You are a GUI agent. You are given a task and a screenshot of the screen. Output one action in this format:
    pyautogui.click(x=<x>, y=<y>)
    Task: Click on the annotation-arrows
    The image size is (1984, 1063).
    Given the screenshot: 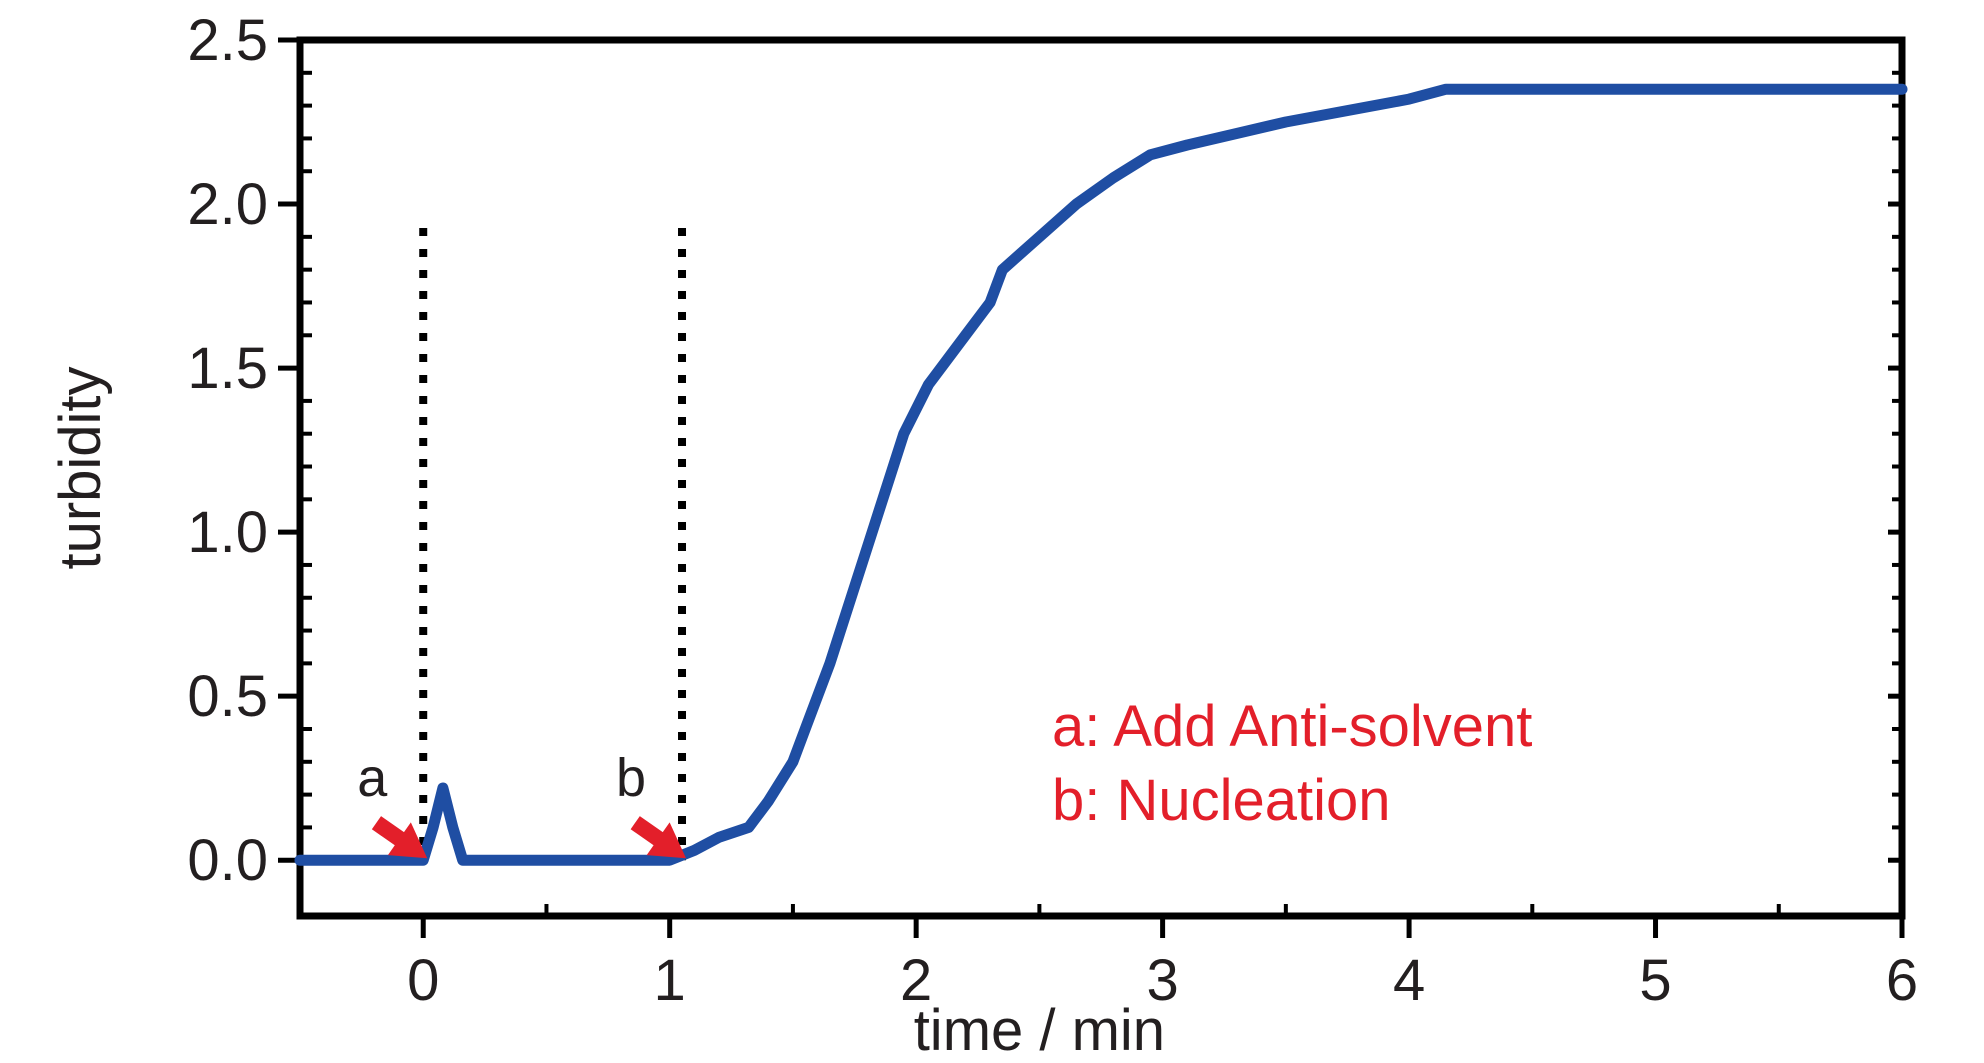 What is the action you would take?
    pyautogui.click(x=529, y=837)
    